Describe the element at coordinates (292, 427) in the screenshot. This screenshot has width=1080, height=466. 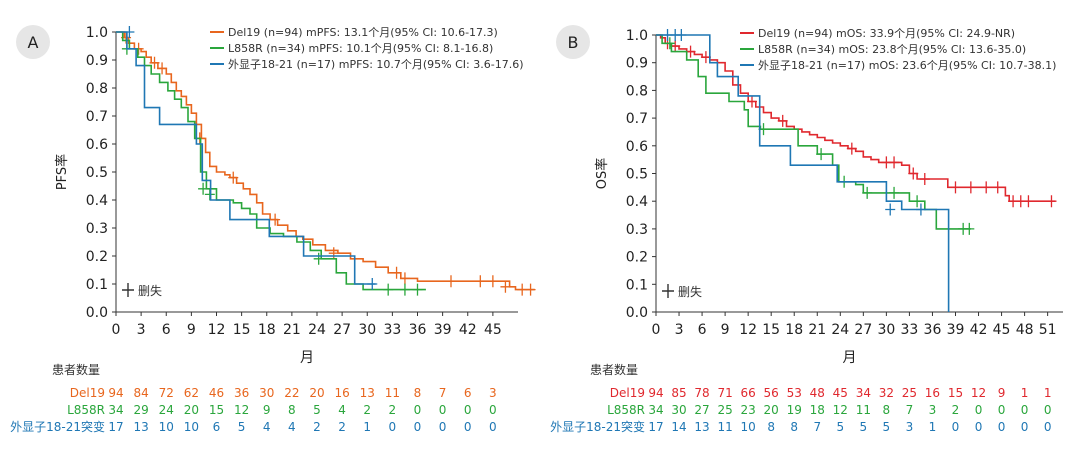
I see `risk-count: 4` at that location.